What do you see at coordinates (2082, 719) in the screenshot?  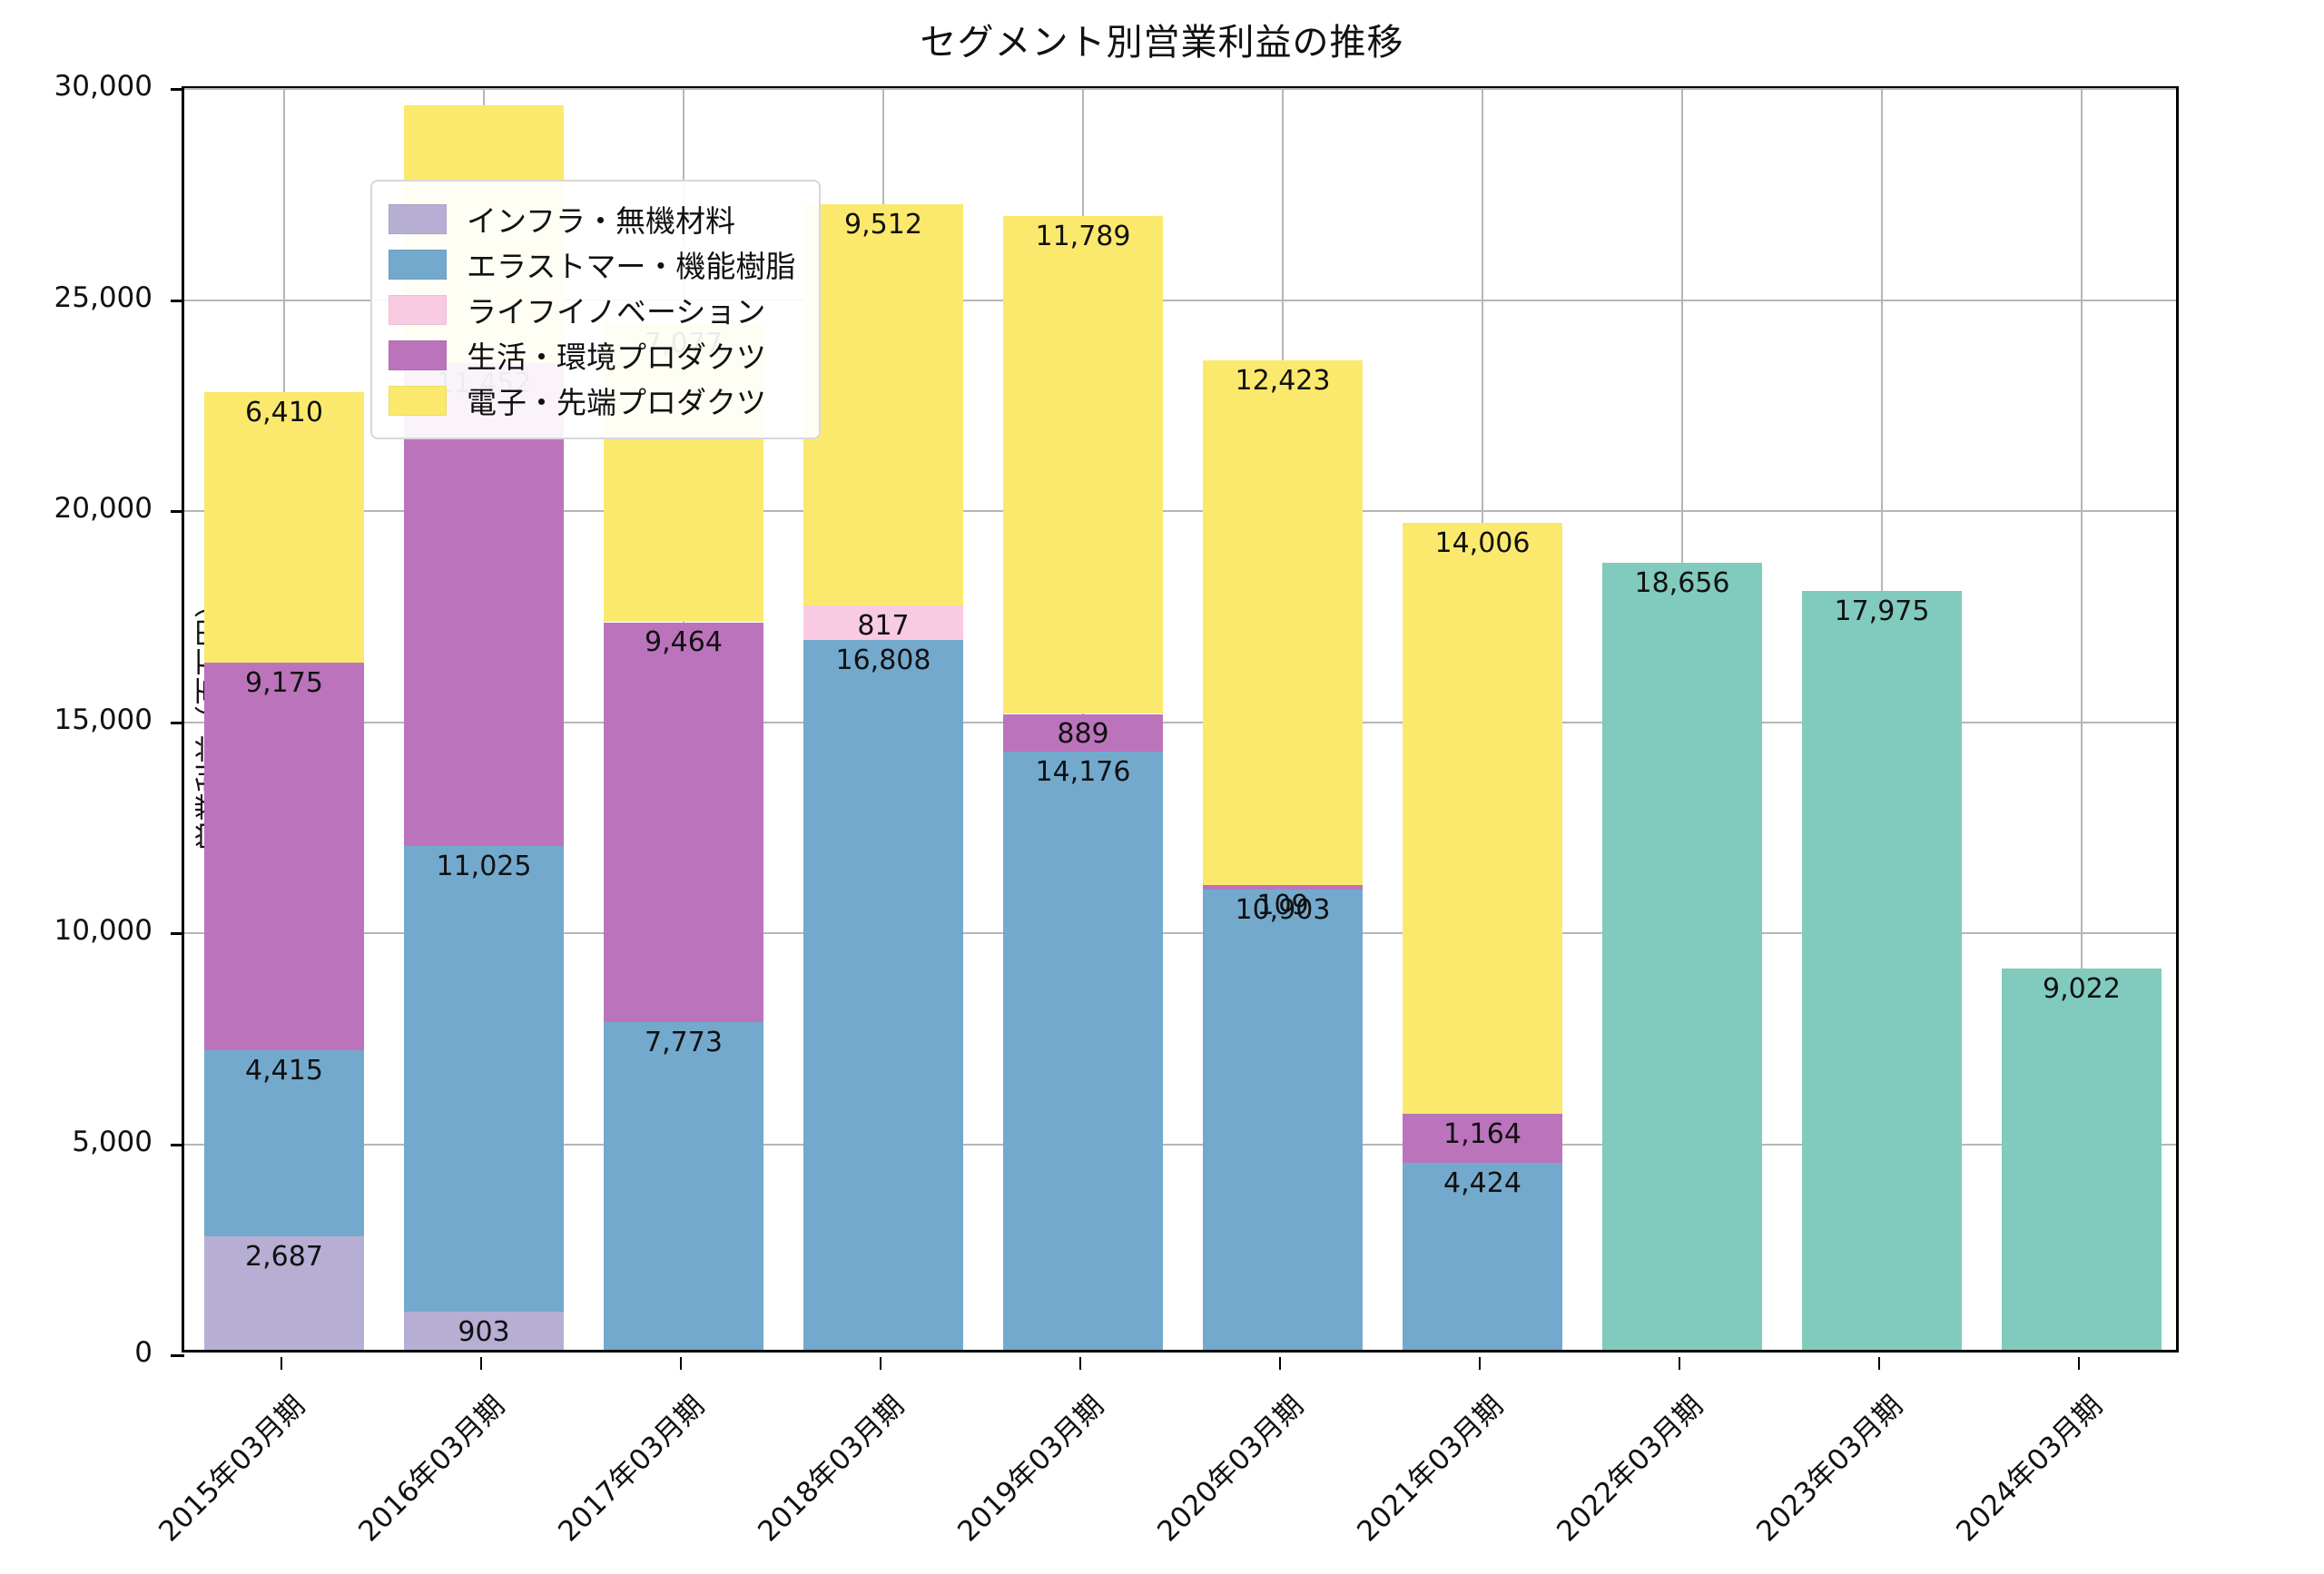 I see `gridline-vertical` at bounding box center [2082, 719].